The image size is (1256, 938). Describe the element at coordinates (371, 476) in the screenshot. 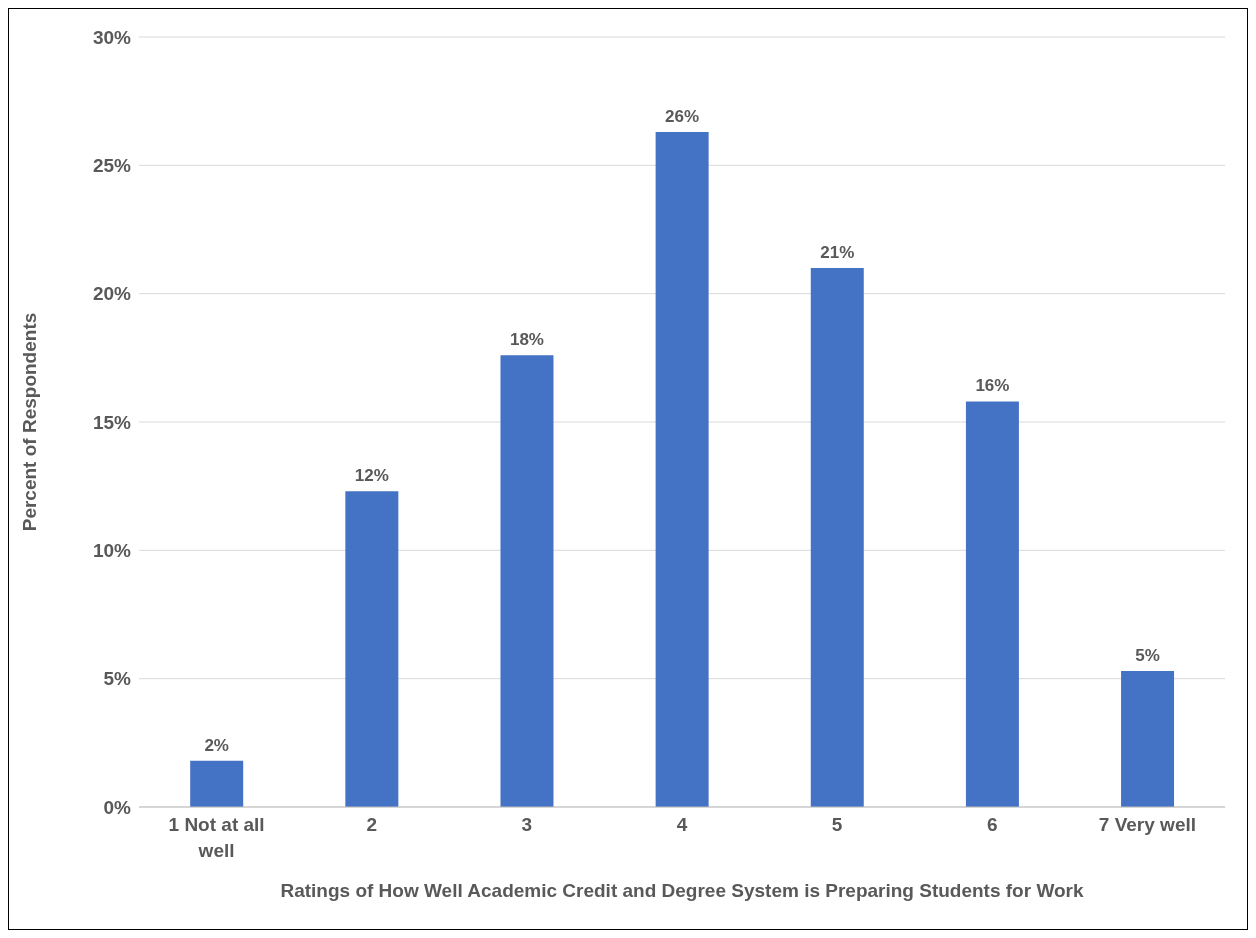

I see `data-label: 12%` at that location.